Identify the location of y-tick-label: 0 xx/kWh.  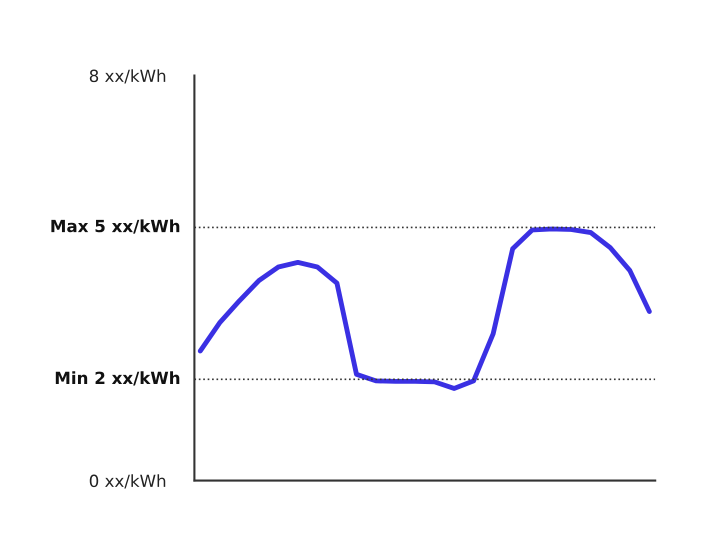
(128, 481).